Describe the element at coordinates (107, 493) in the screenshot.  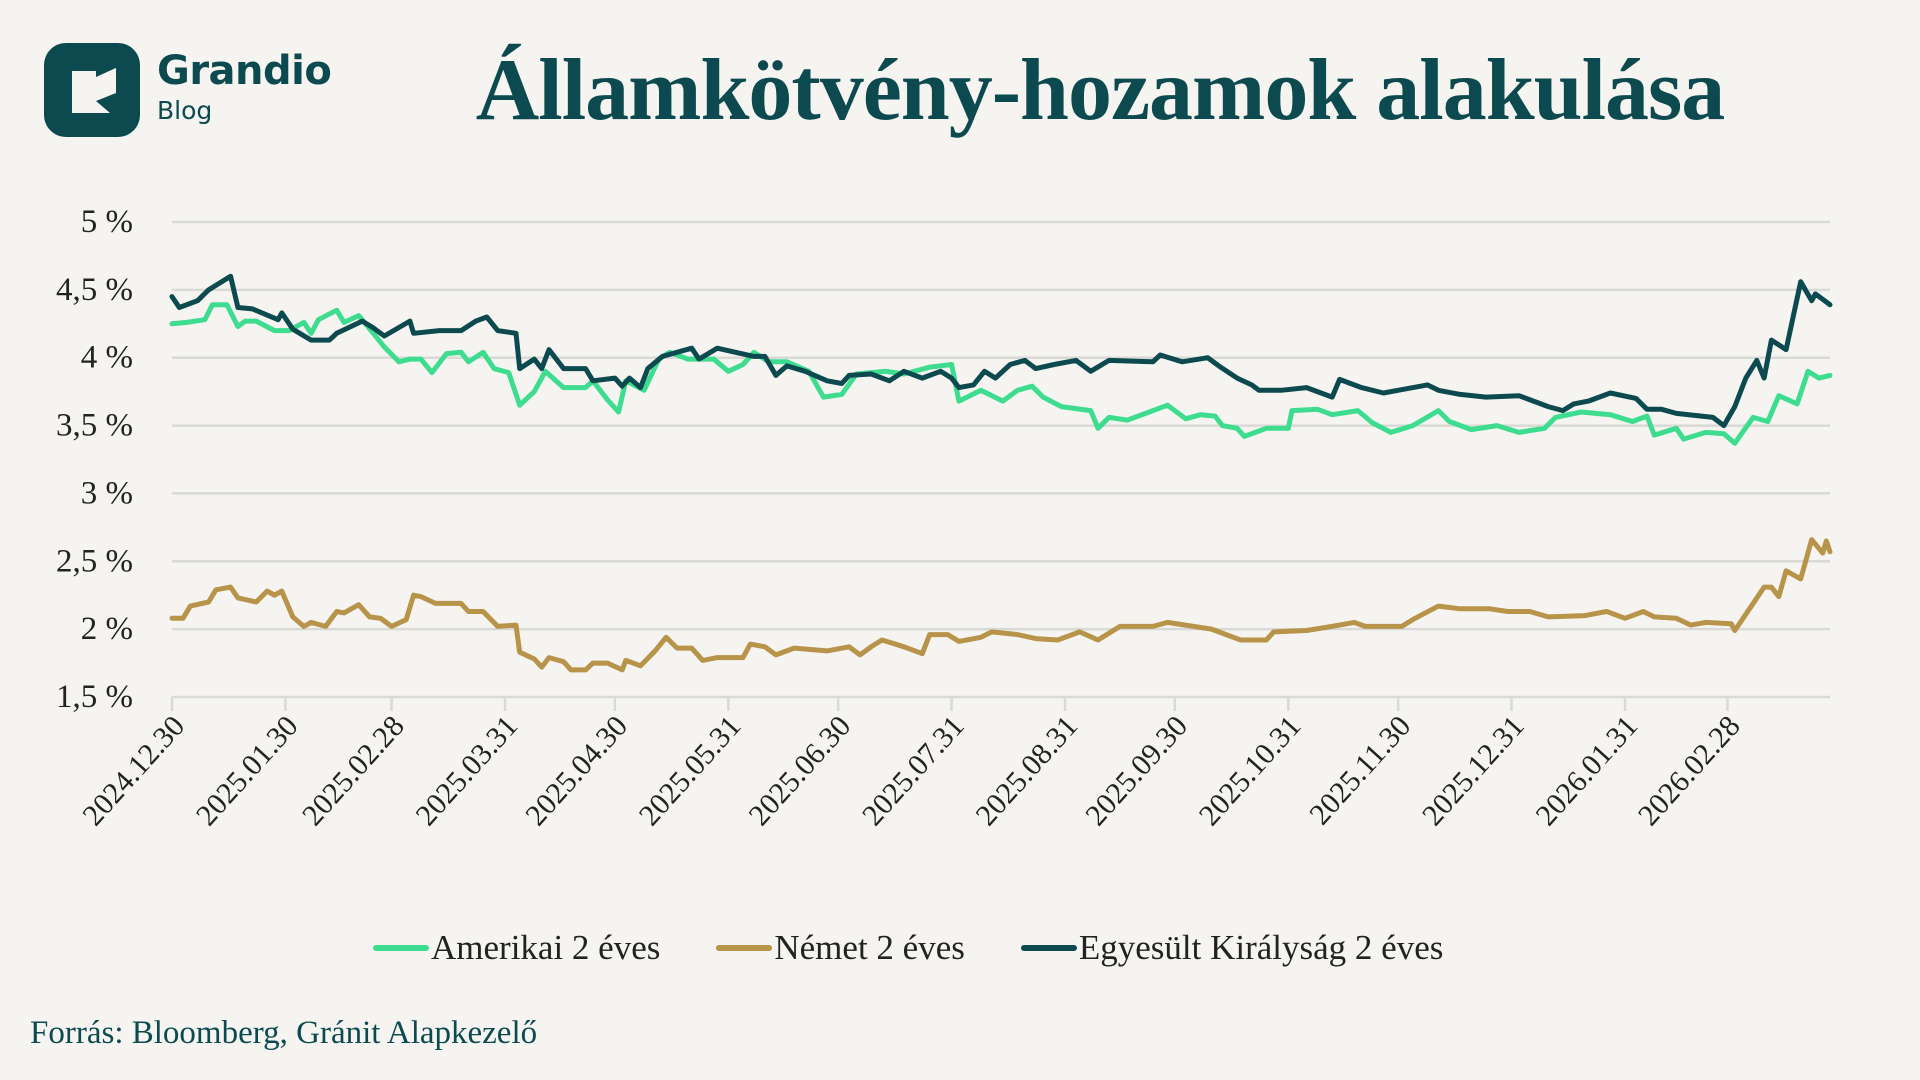
I see `y-tick-label: 3 %` at that location.